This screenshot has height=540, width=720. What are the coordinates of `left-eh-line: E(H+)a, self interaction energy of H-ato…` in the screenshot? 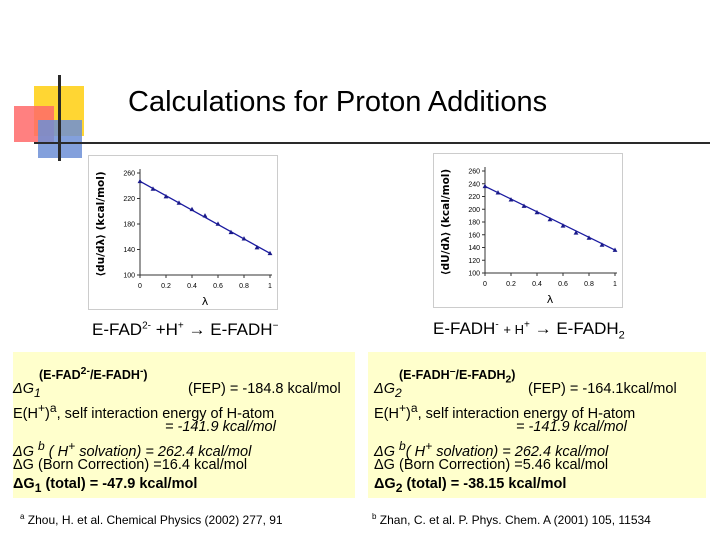 It's located at (144, 411).